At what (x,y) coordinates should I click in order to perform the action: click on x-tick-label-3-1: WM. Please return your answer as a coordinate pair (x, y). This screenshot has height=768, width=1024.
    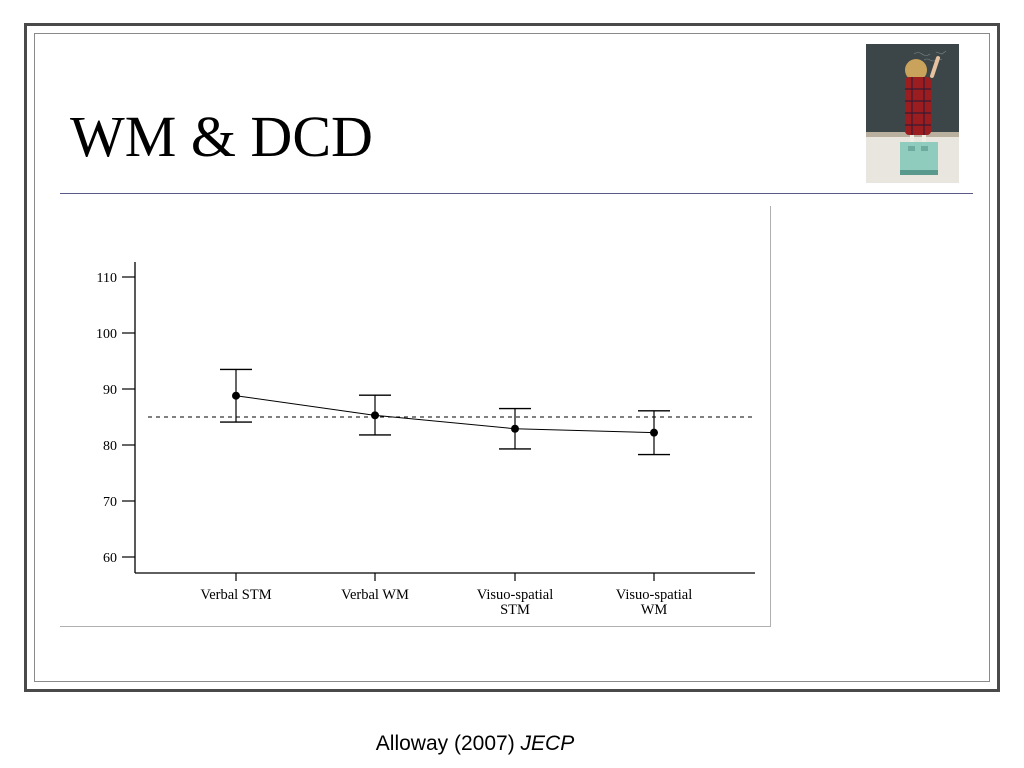
    Looking at the image, I should click on (654, 610).